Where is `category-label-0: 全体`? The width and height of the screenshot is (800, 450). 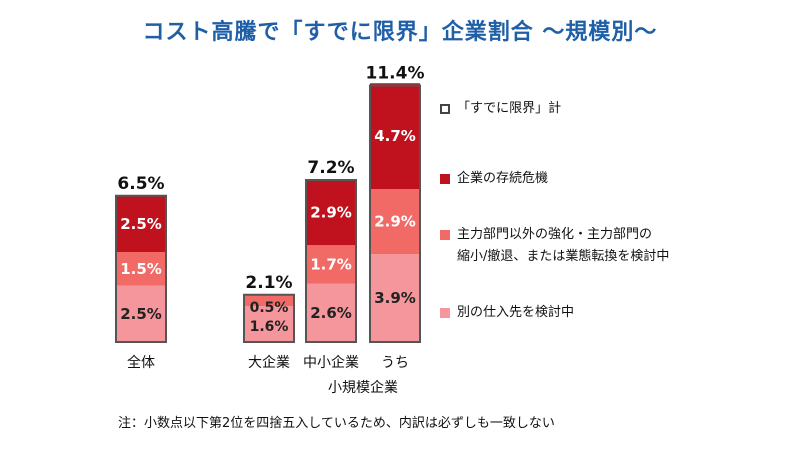
category-label-0: 全体 is located at coordinates (141, 362).